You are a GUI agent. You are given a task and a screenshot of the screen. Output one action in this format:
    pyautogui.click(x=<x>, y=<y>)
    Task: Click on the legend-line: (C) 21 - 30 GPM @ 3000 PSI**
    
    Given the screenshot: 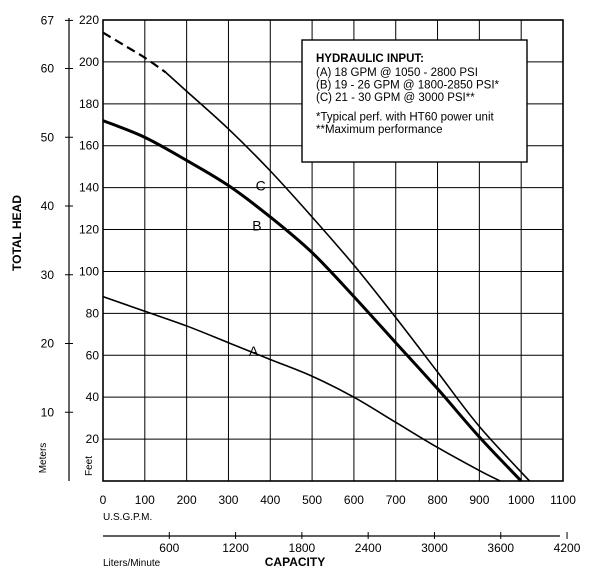 What is the action you would take?
    pyautogui.click(x=395, y=98)
    